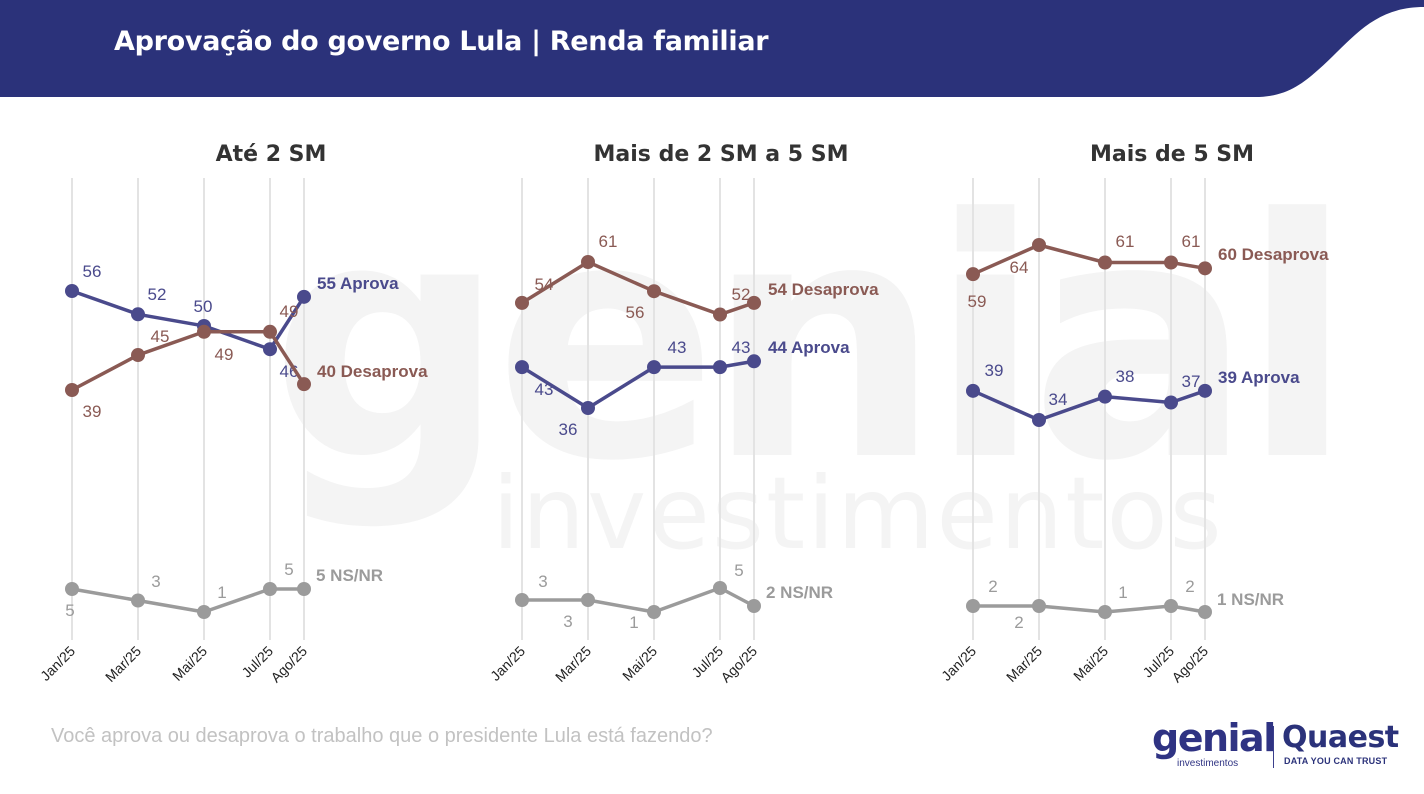 The width and height of the screenshot is (1424, 794). Describe the element at coordinates (1214, 738) in the screenshot. I see `genial-logo-word: genial` at that location.